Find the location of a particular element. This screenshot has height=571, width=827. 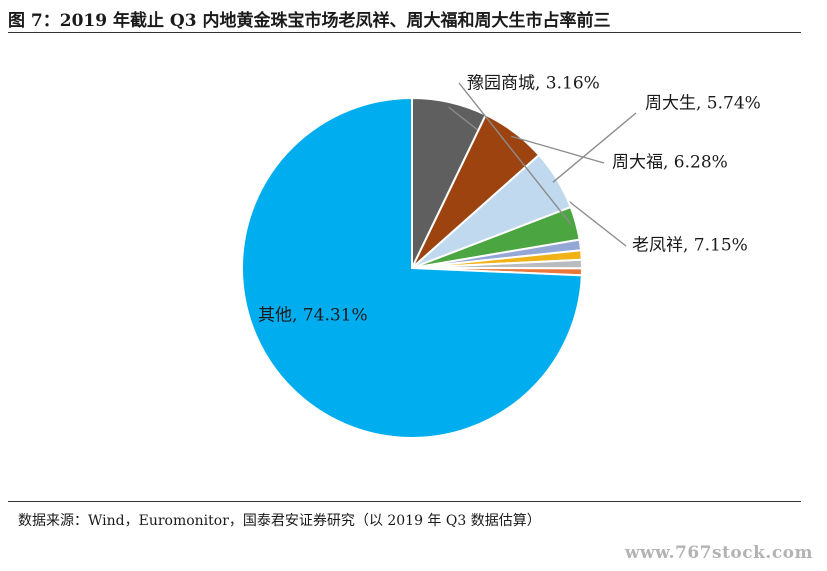

leader-line-周大生 is located at coordinates (594, 147).